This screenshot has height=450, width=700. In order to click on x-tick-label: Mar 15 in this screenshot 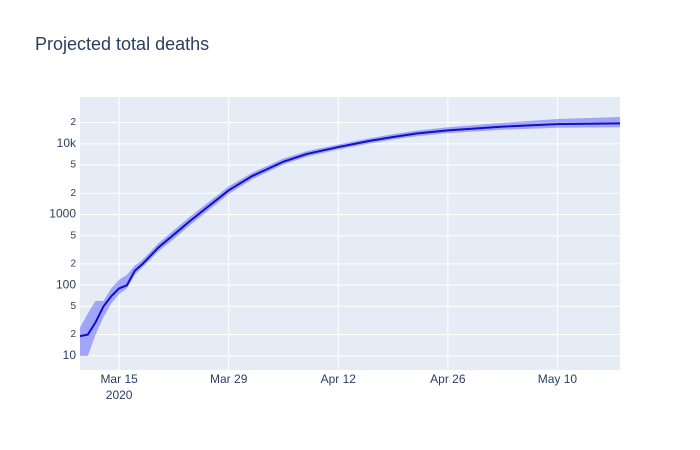, I will do `click(119, 379)`.